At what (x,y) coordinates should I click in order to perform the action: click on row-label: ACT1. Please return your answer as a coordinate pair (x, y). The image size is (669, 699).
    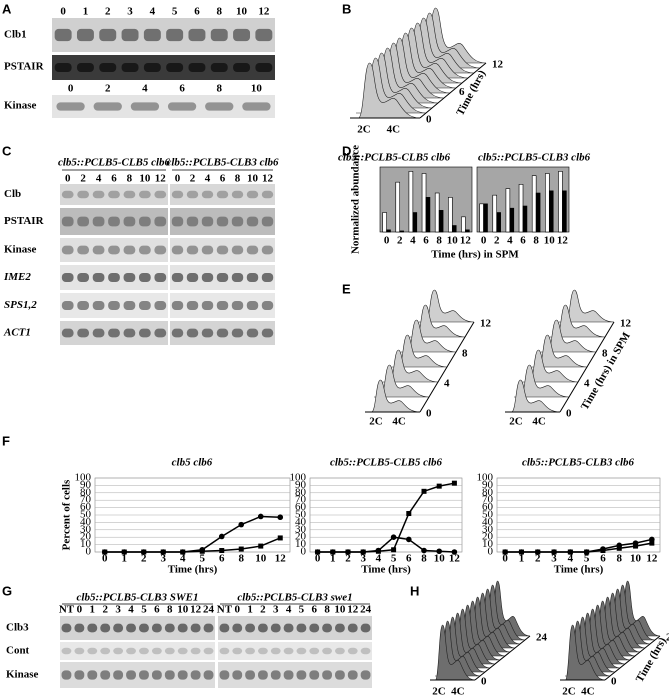
    Looking at the image, I should click on (17, 333).